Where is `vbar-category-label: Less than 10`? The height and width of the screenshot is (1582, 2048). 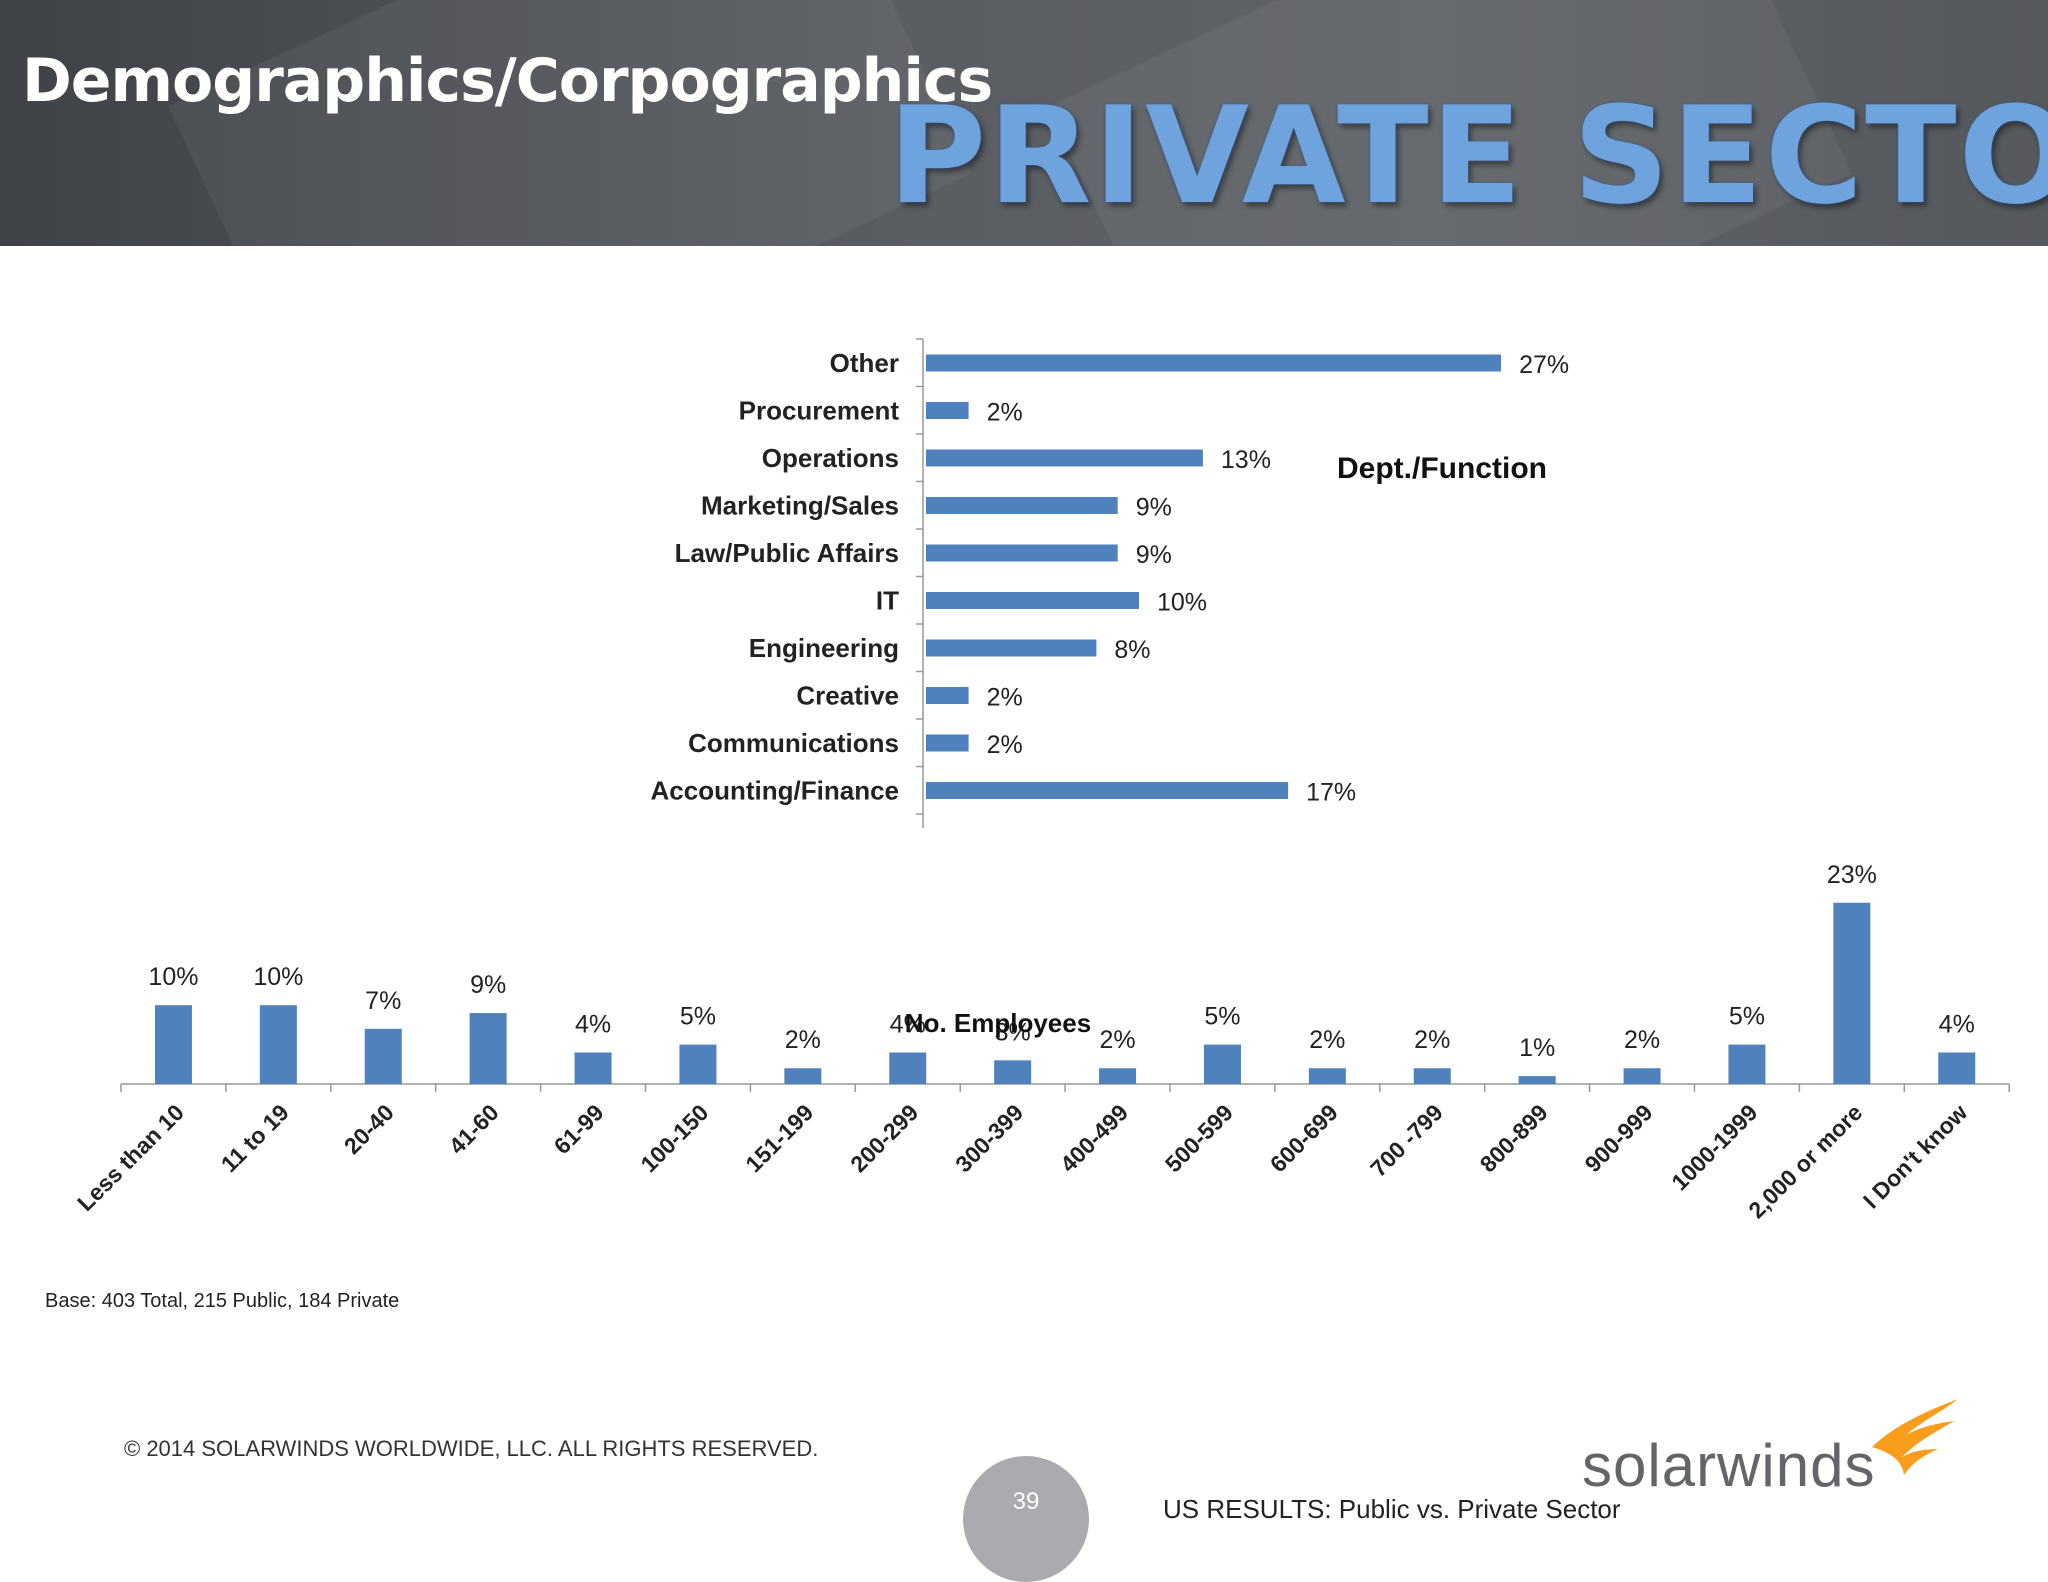 vbar-category-label: Less than 10 is located at coordinates (130, 1157).